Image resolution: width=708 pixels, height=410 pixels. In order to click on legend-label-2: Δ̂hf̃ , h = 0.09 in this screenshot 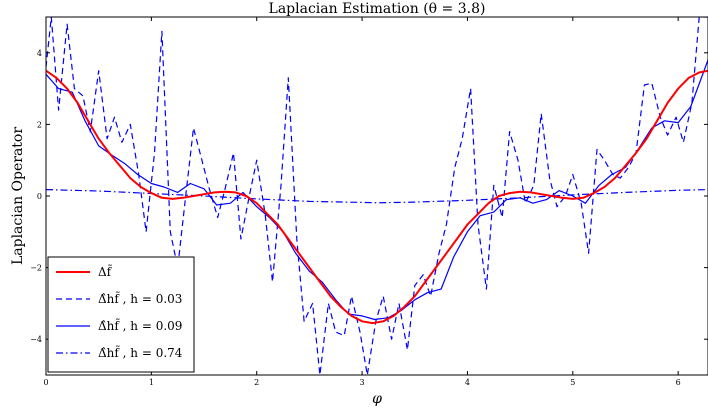, I will do `click(140, 325)`.